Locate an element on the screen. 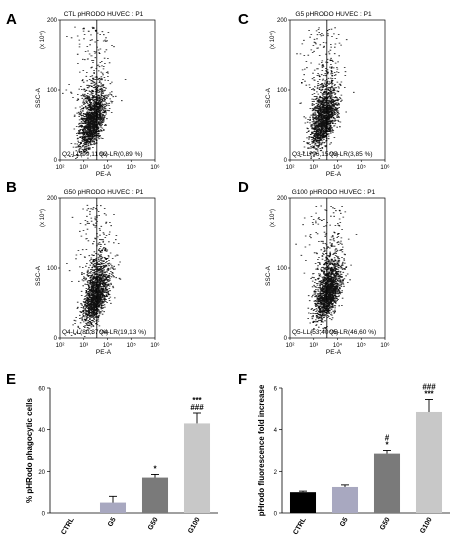 This screenshot has width=461, height=550. panel-letter: B is located at coordinates (11, 187).